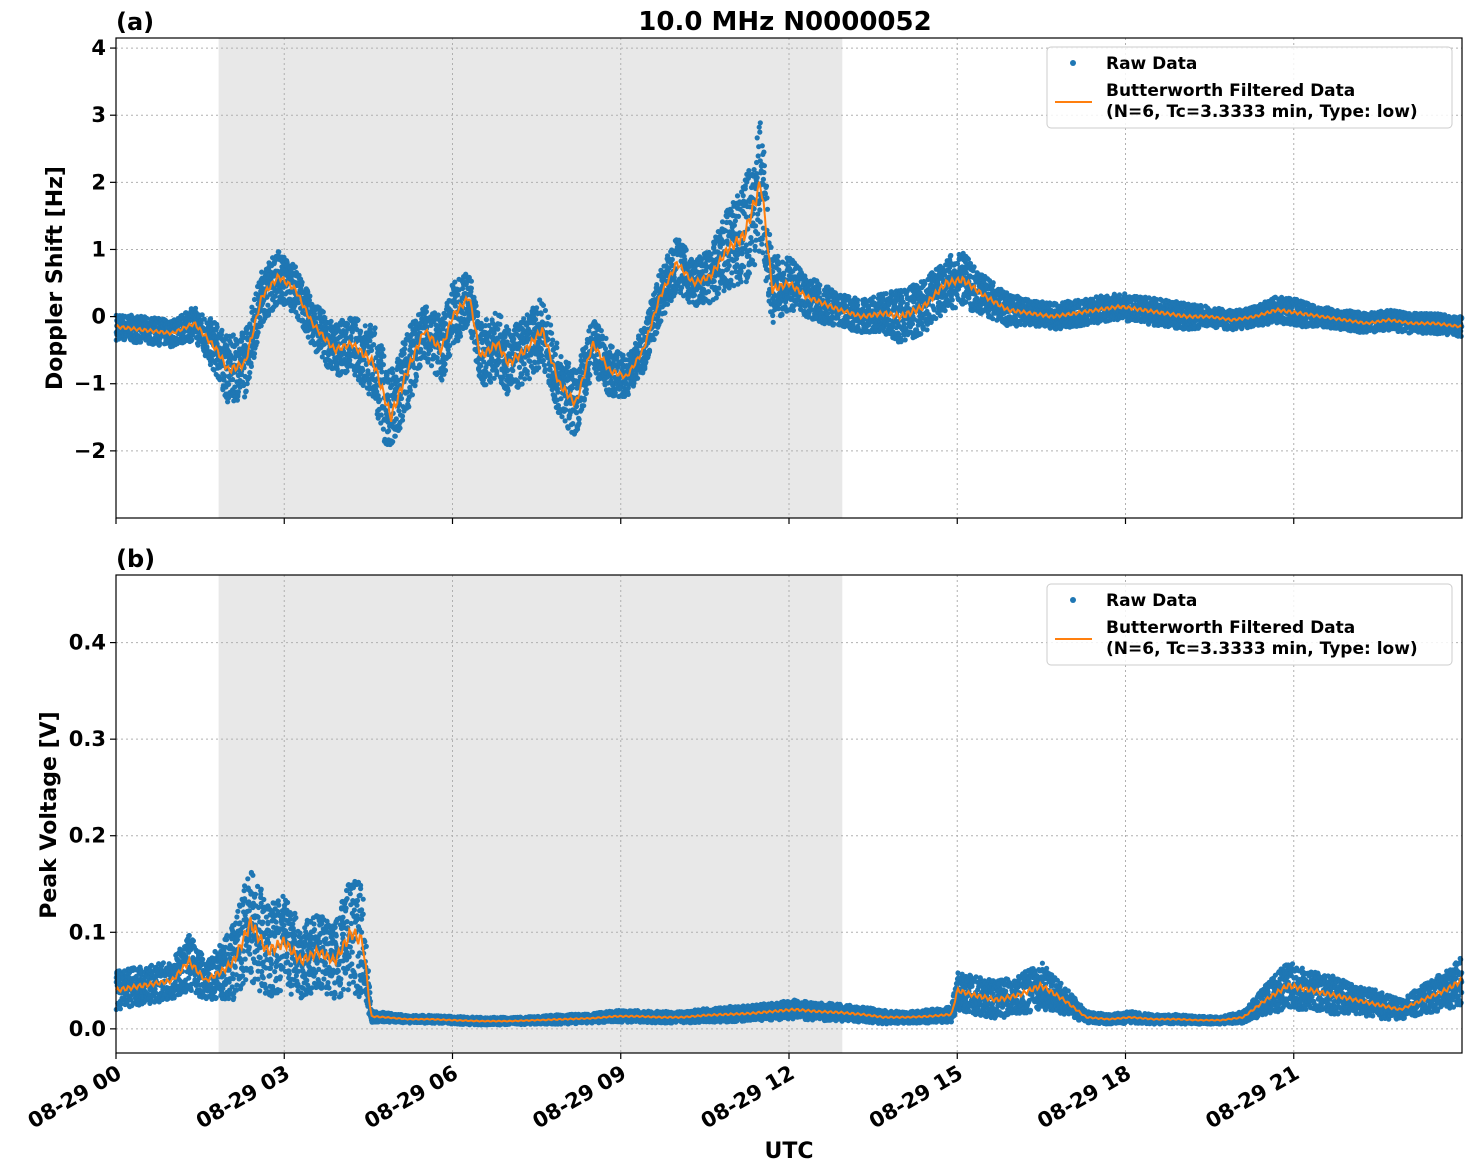 The image size is (1472, 1176). Describe the element at coordinates (135, 22) in the screenshot. I see `panel-a-label: (a)` at that location.